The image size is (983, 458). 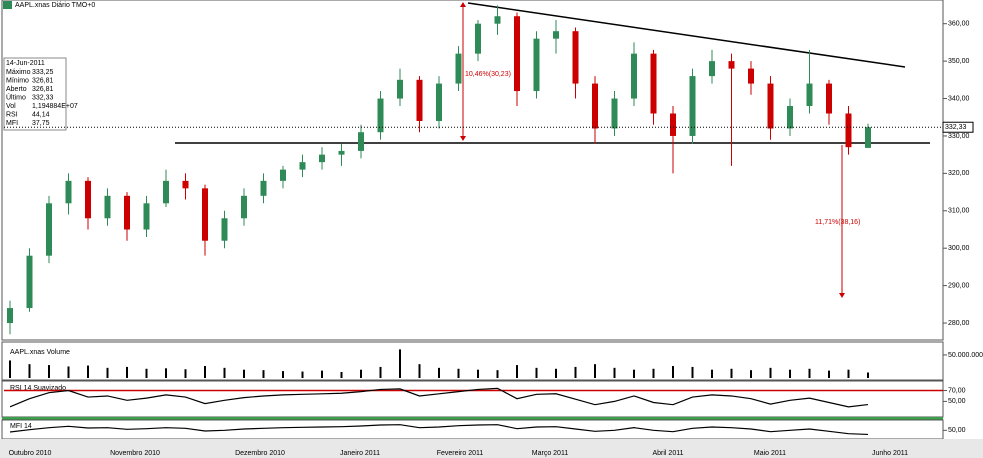 What do you see at coordinates (550, 453) in the screenshot?
I see `x-month-label: Março 2011` at bounding box center [550, 453].